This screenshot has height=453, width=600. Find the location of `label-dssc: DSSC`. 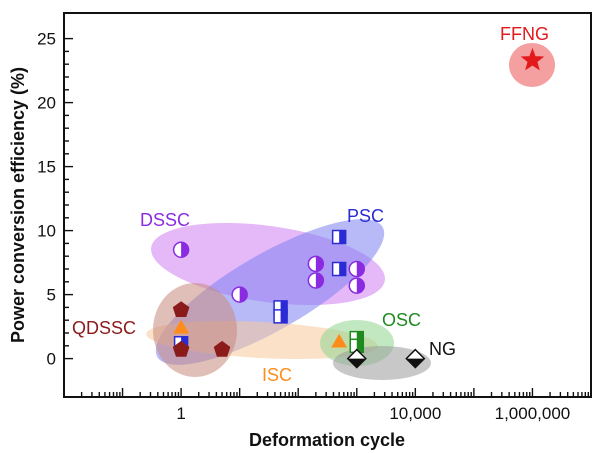

label-dssc: DSSC is located at coordinates (165, 220).